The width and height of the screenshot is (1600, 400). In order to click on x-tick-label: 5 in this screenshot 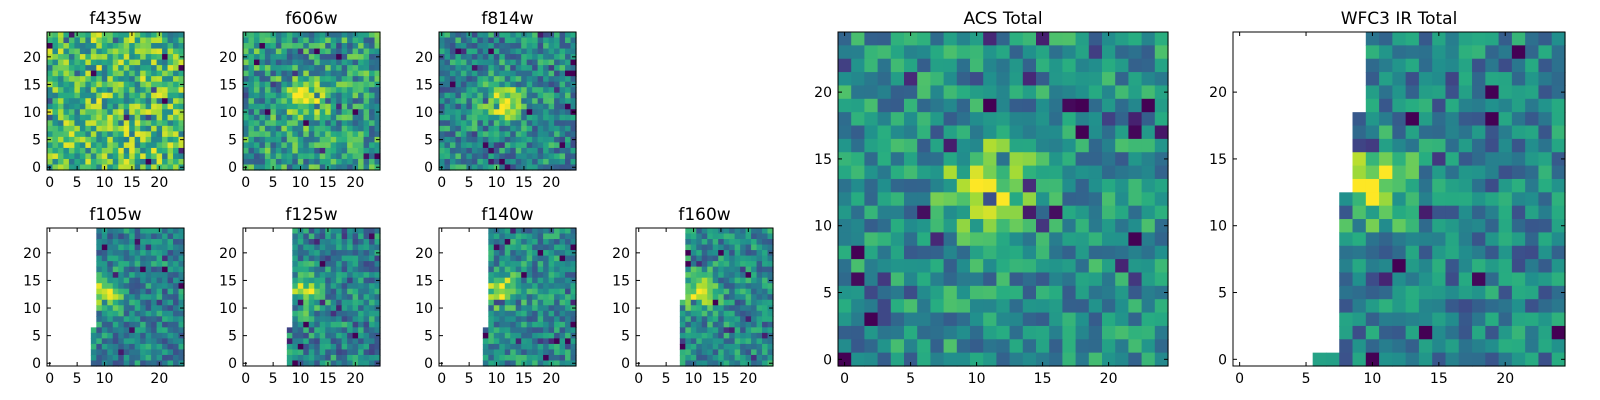, I will do `click(469, 183)`.